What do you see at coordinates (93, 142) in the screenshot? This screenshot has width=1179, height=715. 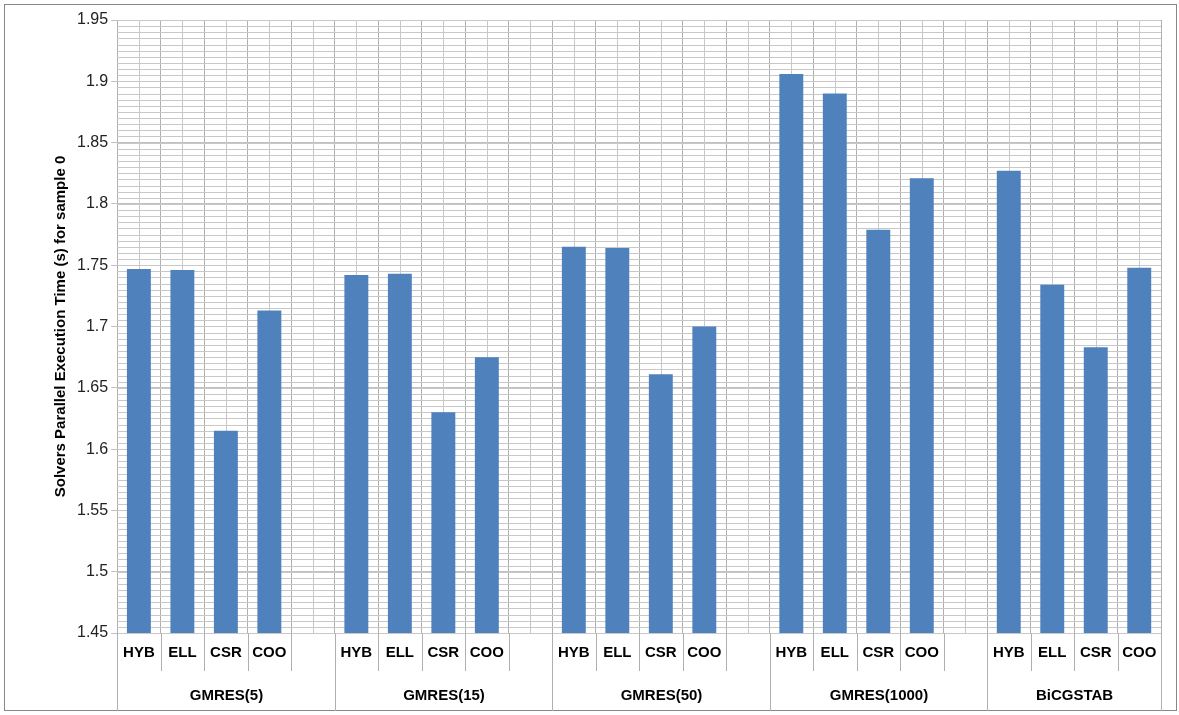 I see `y-tick-label: 1.85` at bounding box center [93, 142].